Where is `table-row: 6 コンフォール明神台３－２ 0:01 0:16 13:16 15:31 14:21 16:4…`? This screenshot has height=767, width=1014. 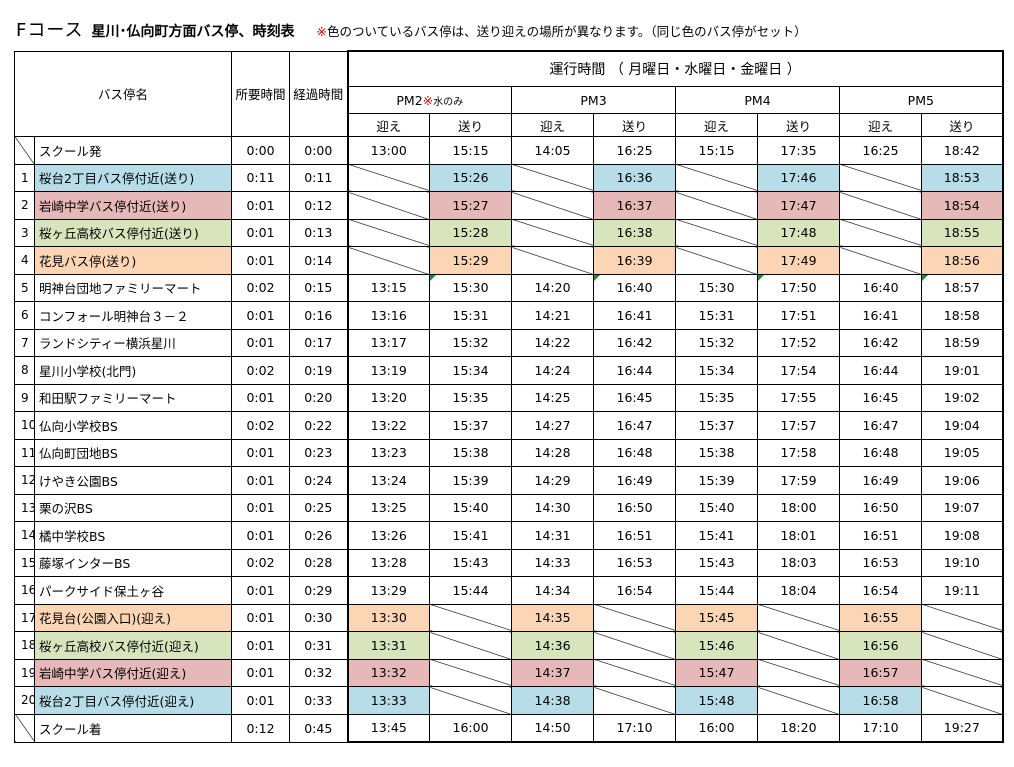 table-row: 6 コンフォール明神台３－２ 0:01 0:16 13:16 15:31 14:21 16:4… is located at coordinates (509, 315).